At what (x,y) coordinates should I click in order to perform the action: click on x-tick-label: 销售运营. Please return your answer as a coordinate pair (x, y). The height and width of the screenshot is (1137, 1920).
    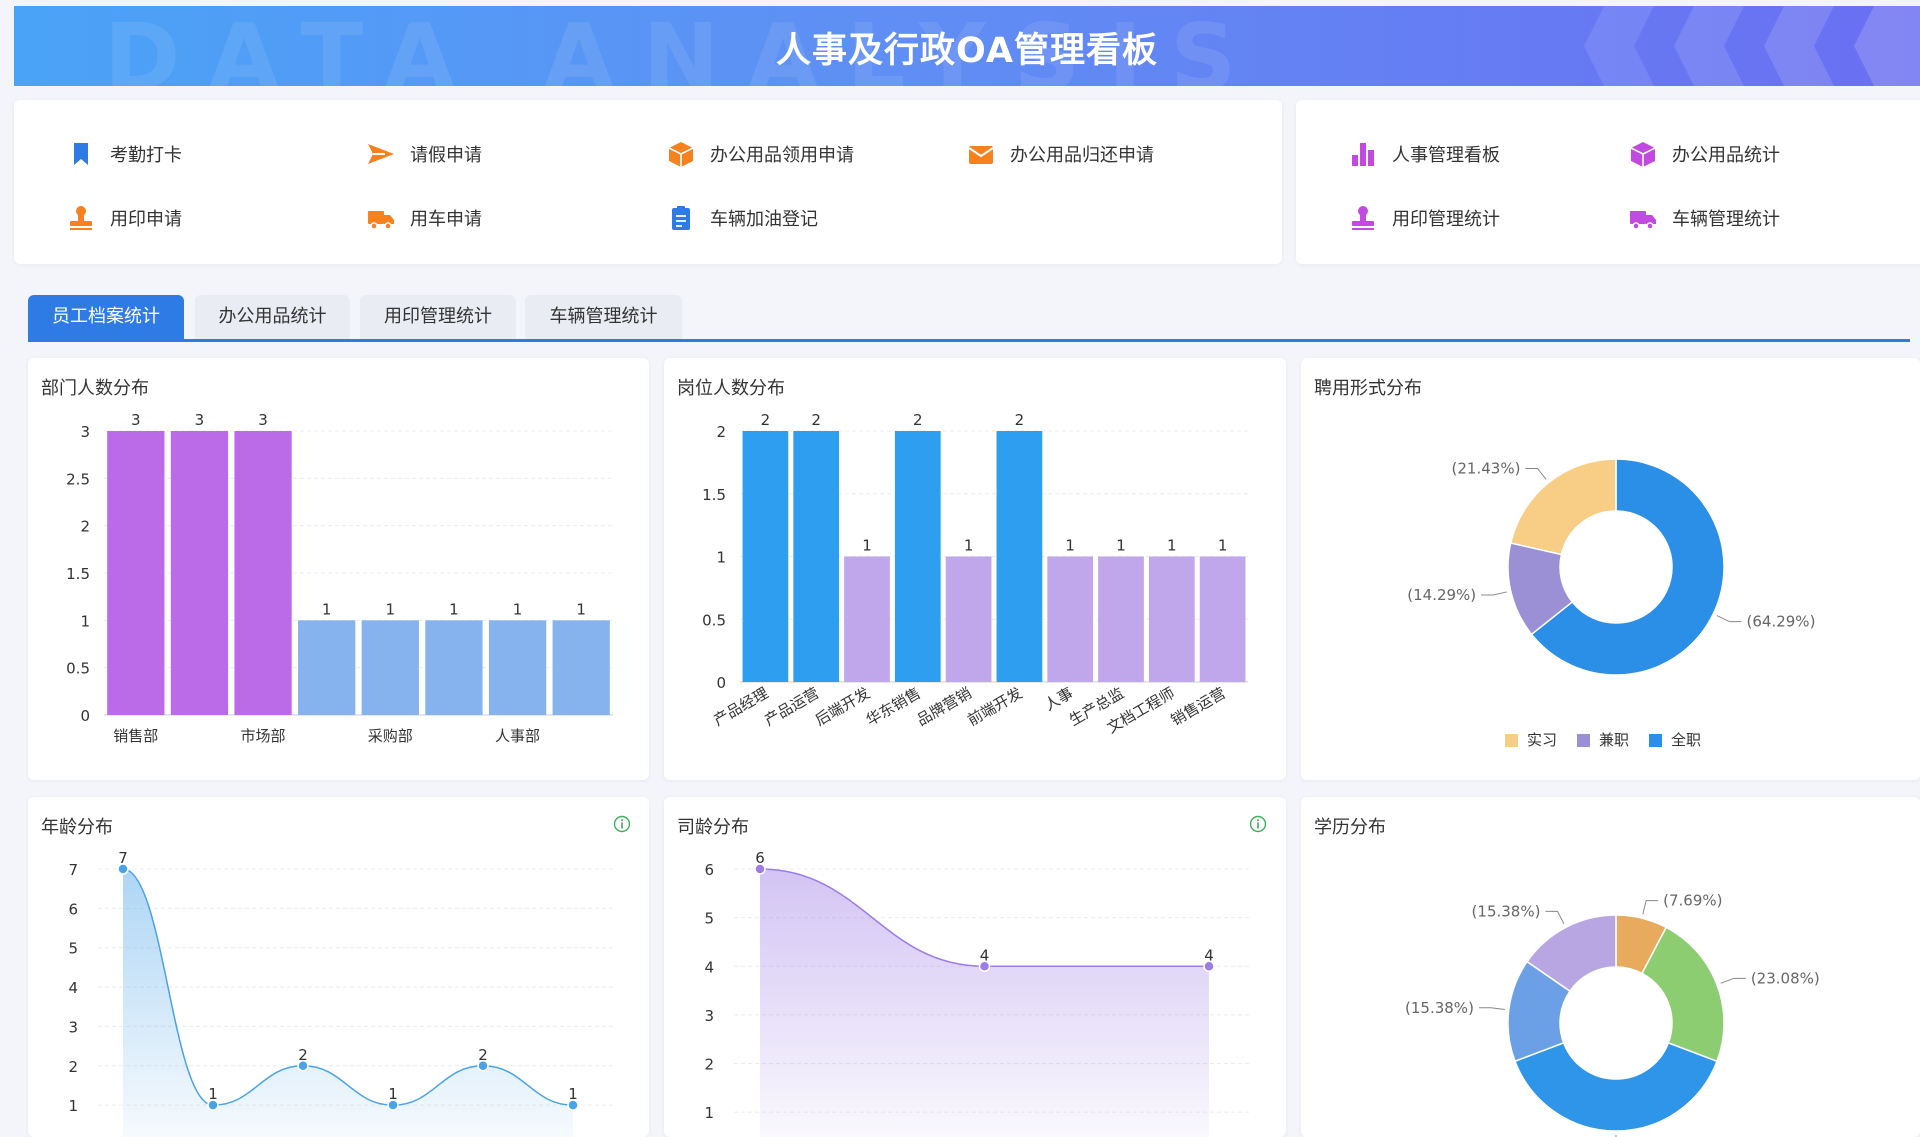
    Looking at the image, I should click on (1198, 707).